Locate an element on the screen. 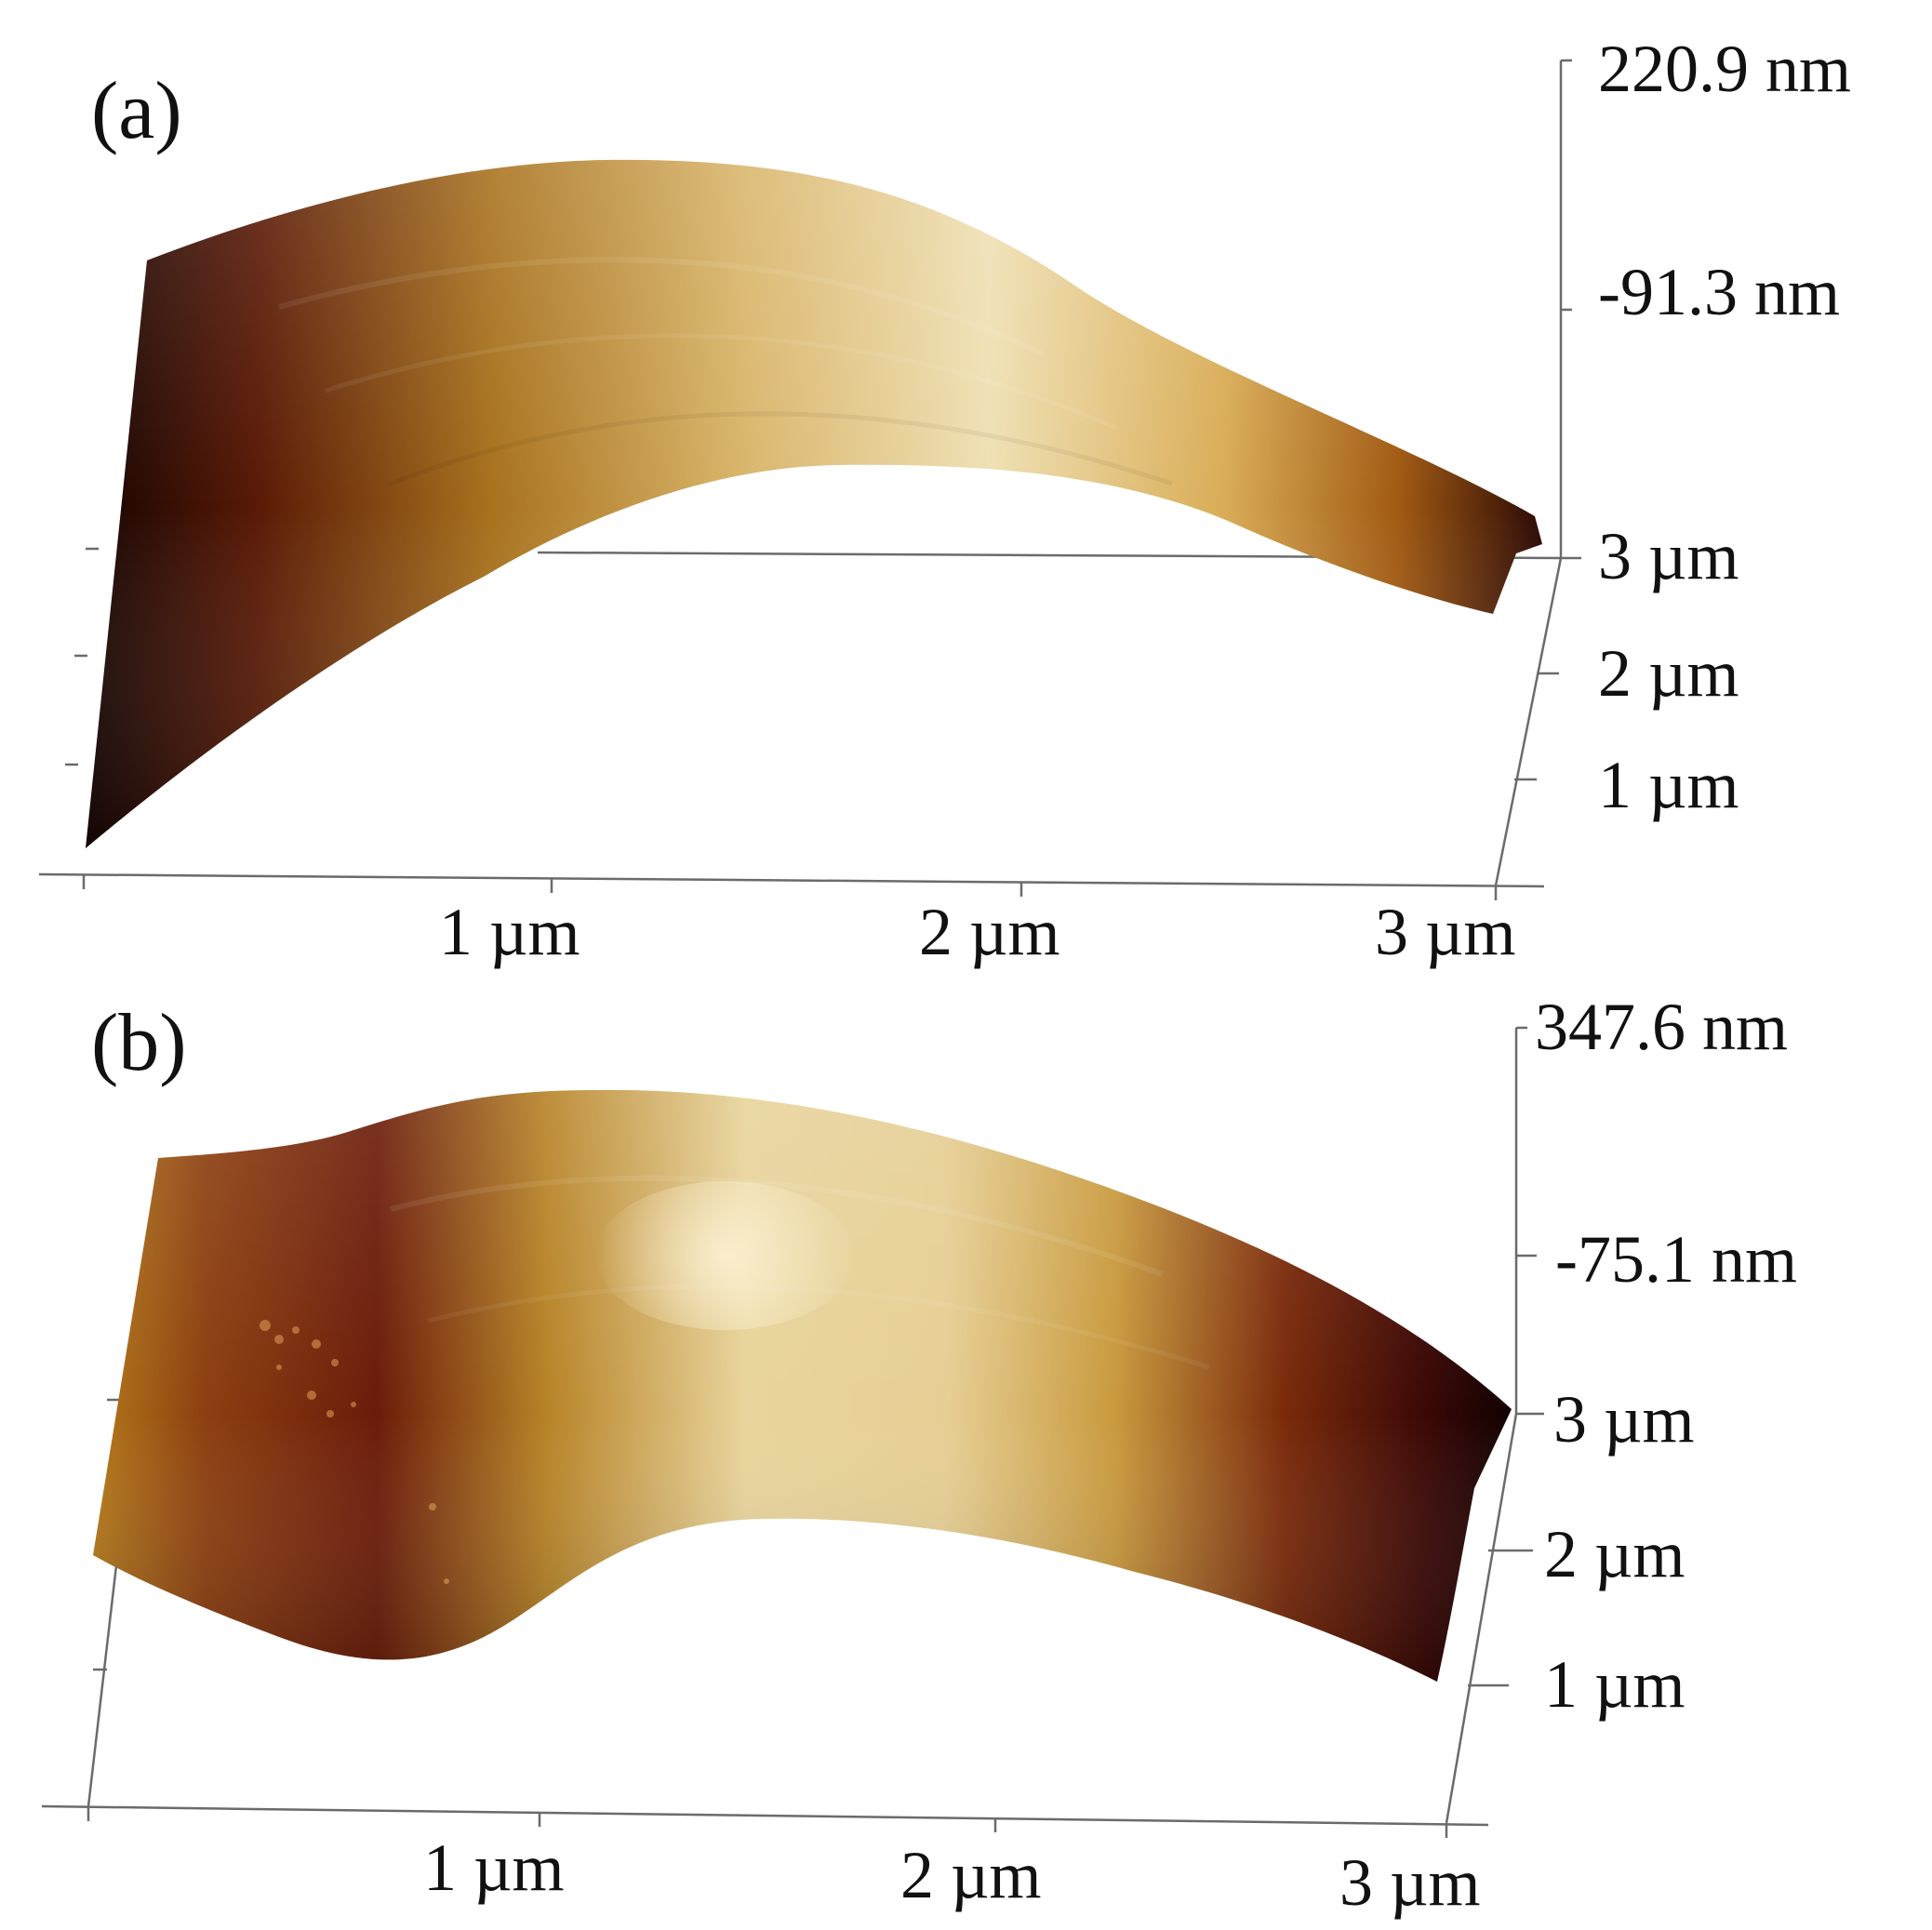  panel-b-x-tick-label: 1 µm is located at coordinates (494, 1867).